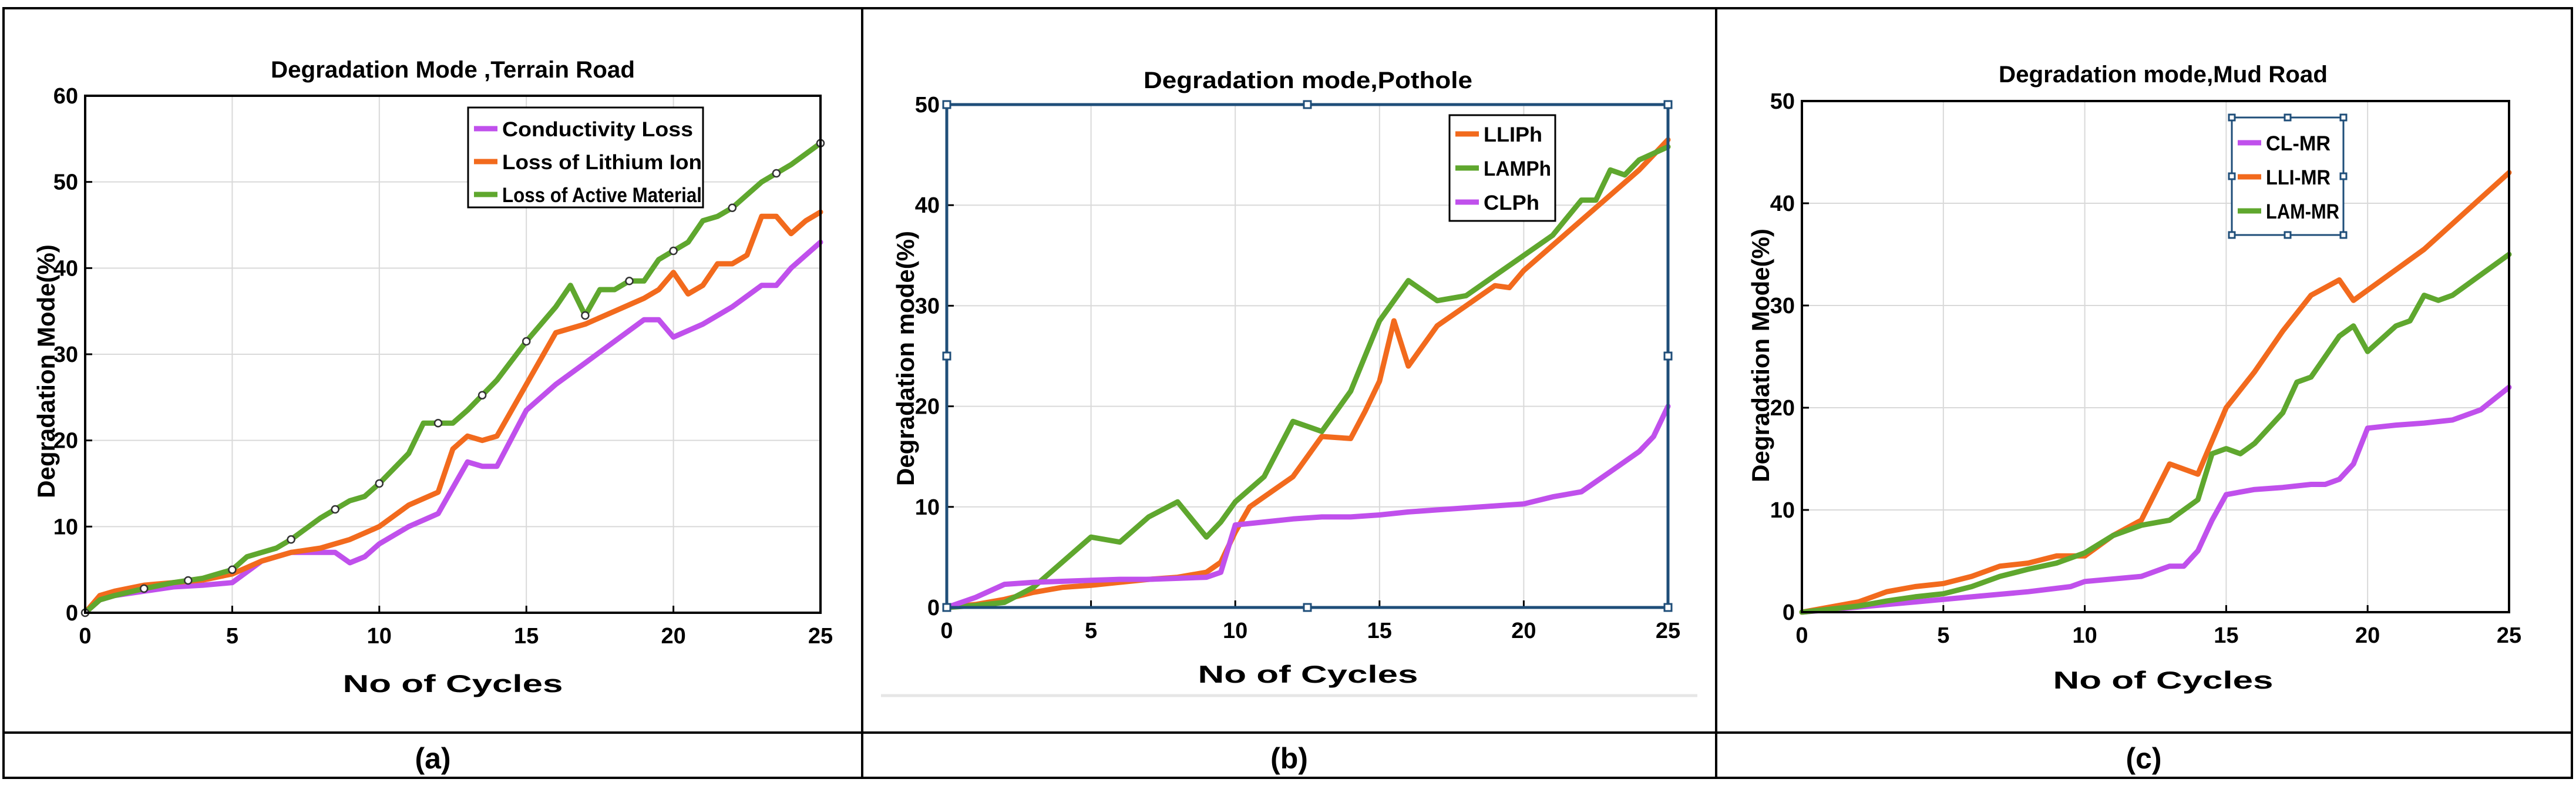  What do you see at coordinates (72, 613) in the screenshot?
I see `chart-a-ytick-label: 0` at bounding box center [72, 613].